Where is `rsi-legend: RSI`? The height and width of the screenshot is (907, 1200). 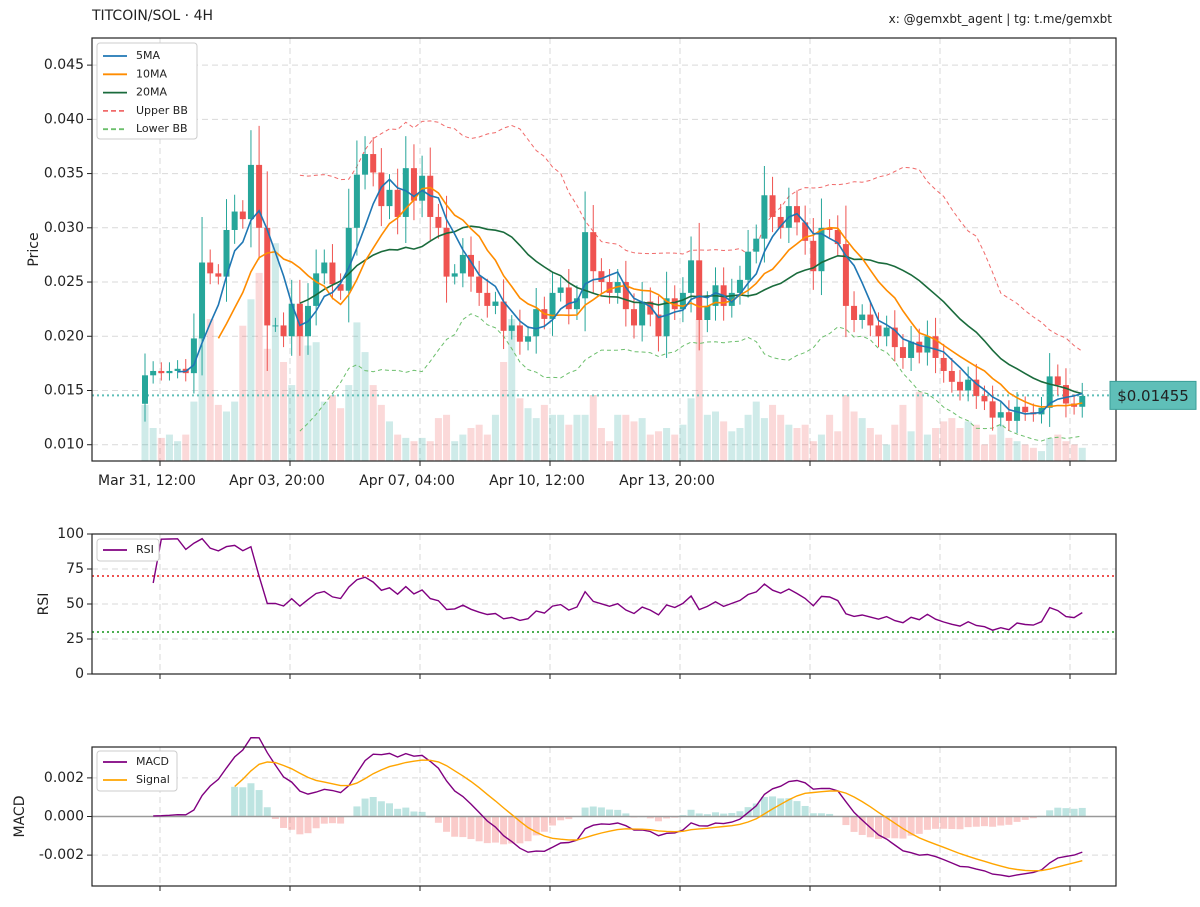
rsi-legend: RSI is located at coordinates (128, 550).